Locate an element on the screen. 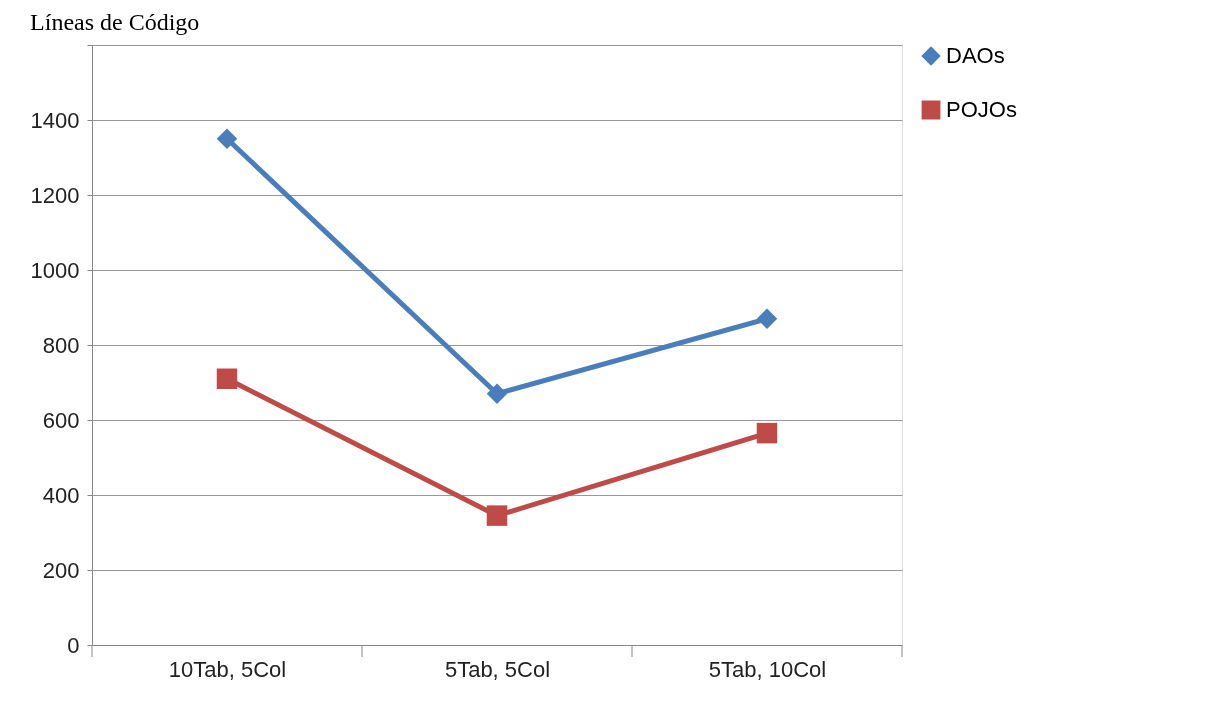 The height and width of the screenshot is (728, 1208). y-tick-label: 200 is located at coordinates (61, 570).